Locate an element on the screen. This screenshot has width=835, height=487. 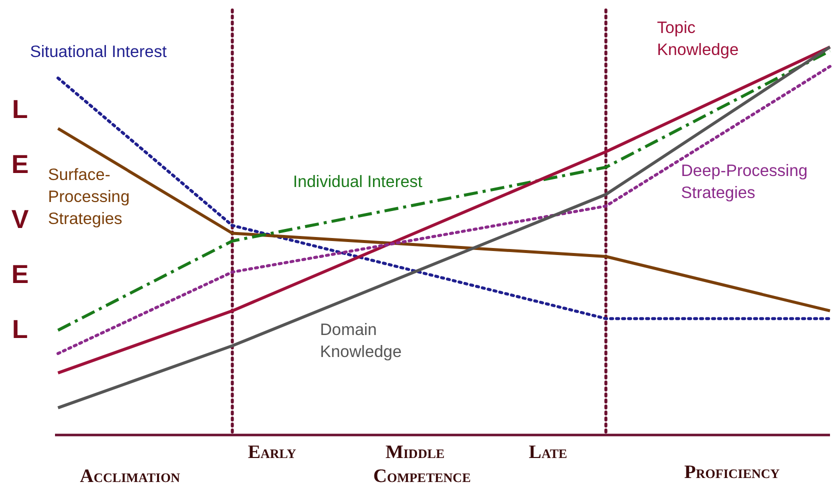
series-label: Situational Interest is located at coordinates (99, 52).